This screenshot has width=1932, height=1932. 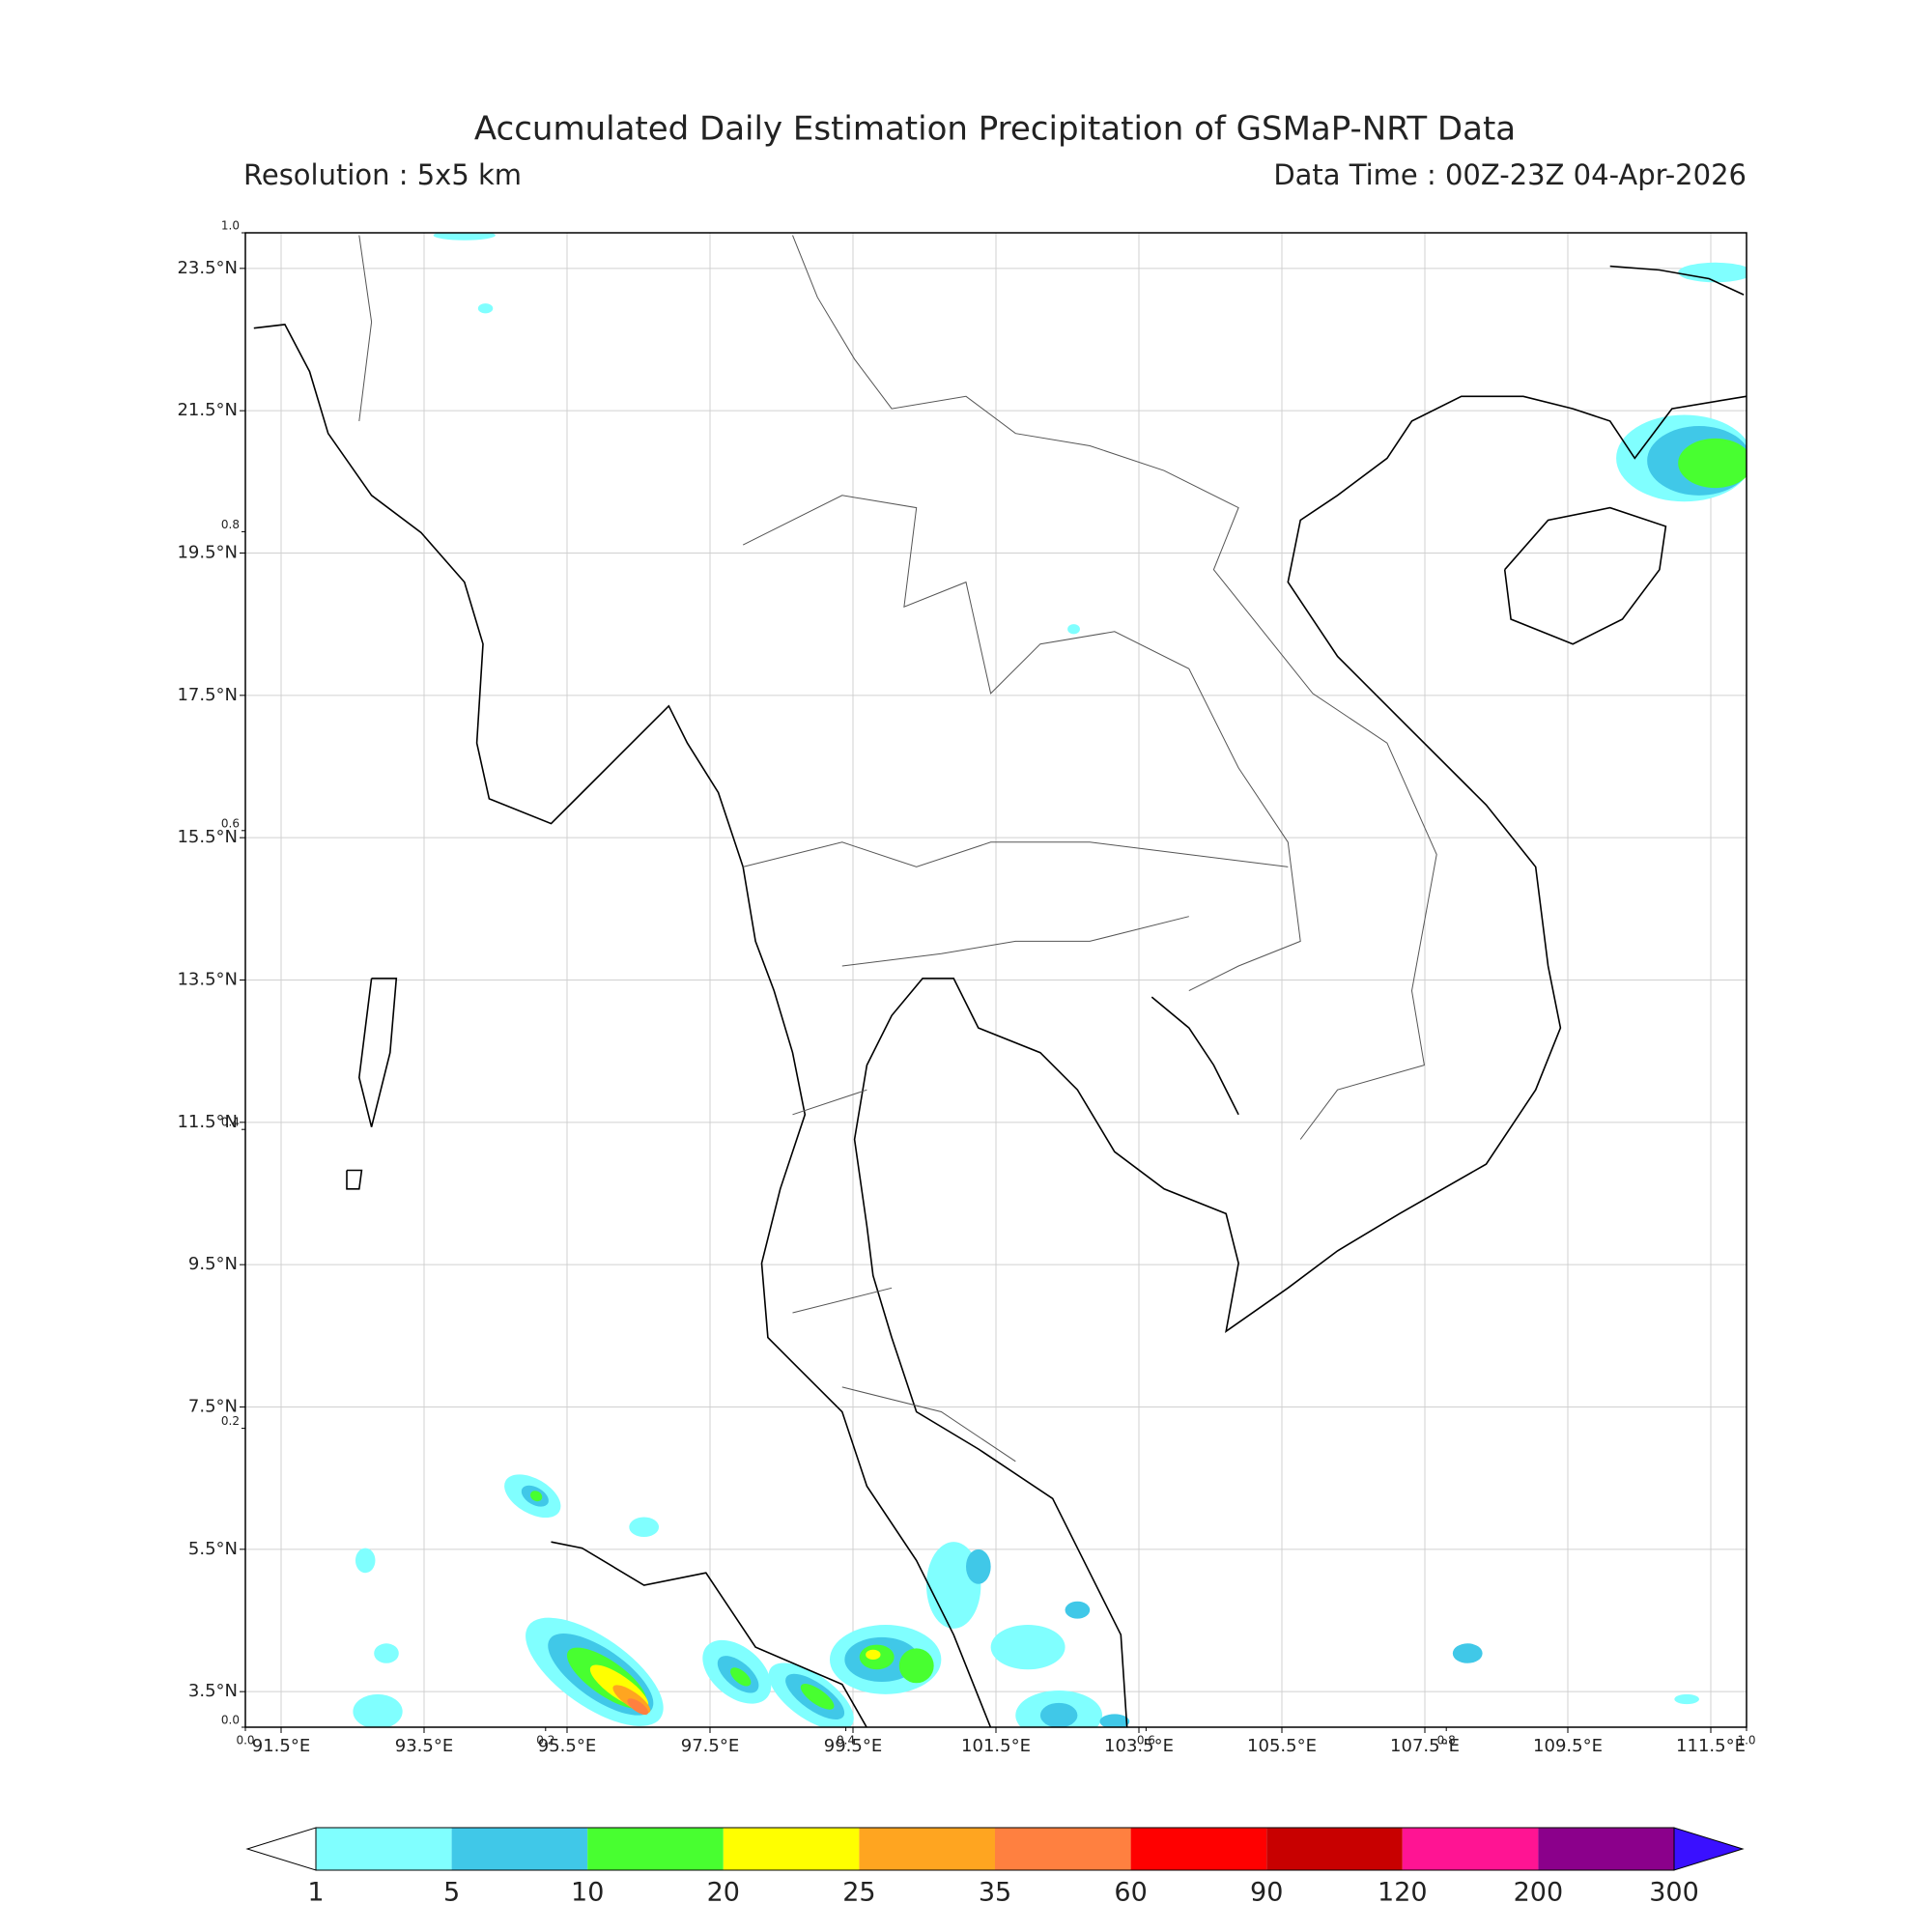 I want to click on overlay-y-tick-label: 0.8, so click(x=230, y=524).